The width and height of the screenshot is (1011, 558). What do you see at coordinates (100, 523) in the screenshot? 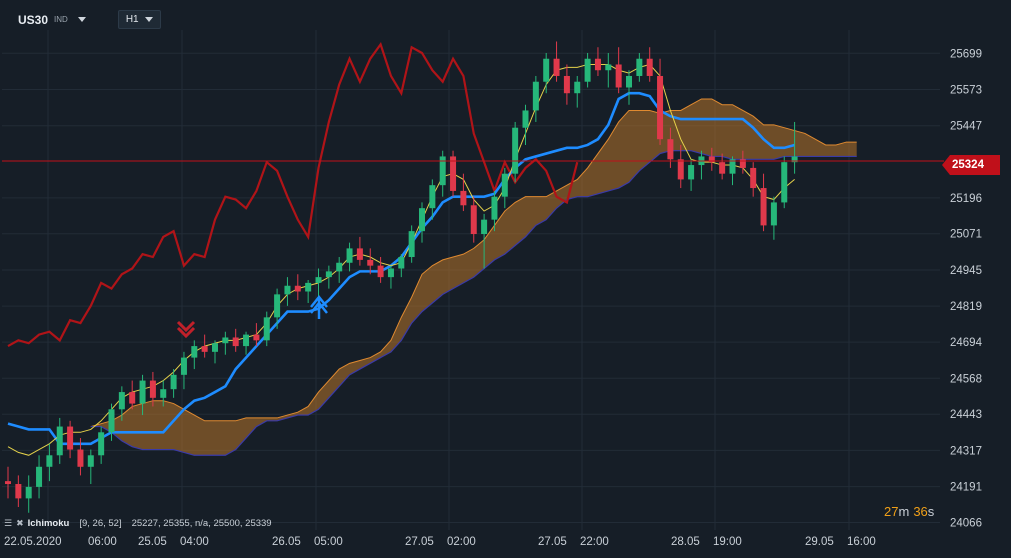
I see `indicator-params: [9, 26, 52]` at bounding box center [100, 523].